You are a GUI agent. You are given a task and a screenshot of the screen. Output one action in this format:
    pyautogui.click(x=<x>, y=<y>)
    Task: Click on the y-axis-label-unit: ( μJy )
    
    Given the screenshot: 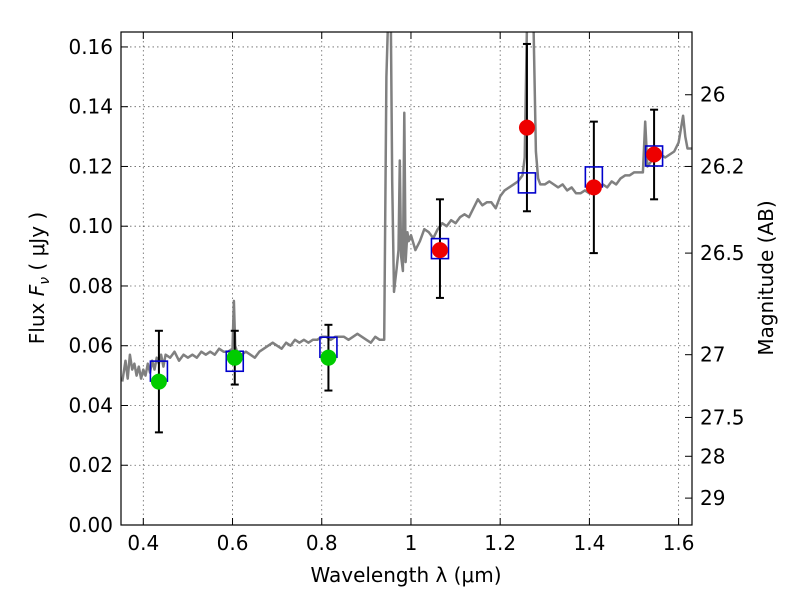 What is the action you would take?
    pyautogui.click(x=37, y=244)
    